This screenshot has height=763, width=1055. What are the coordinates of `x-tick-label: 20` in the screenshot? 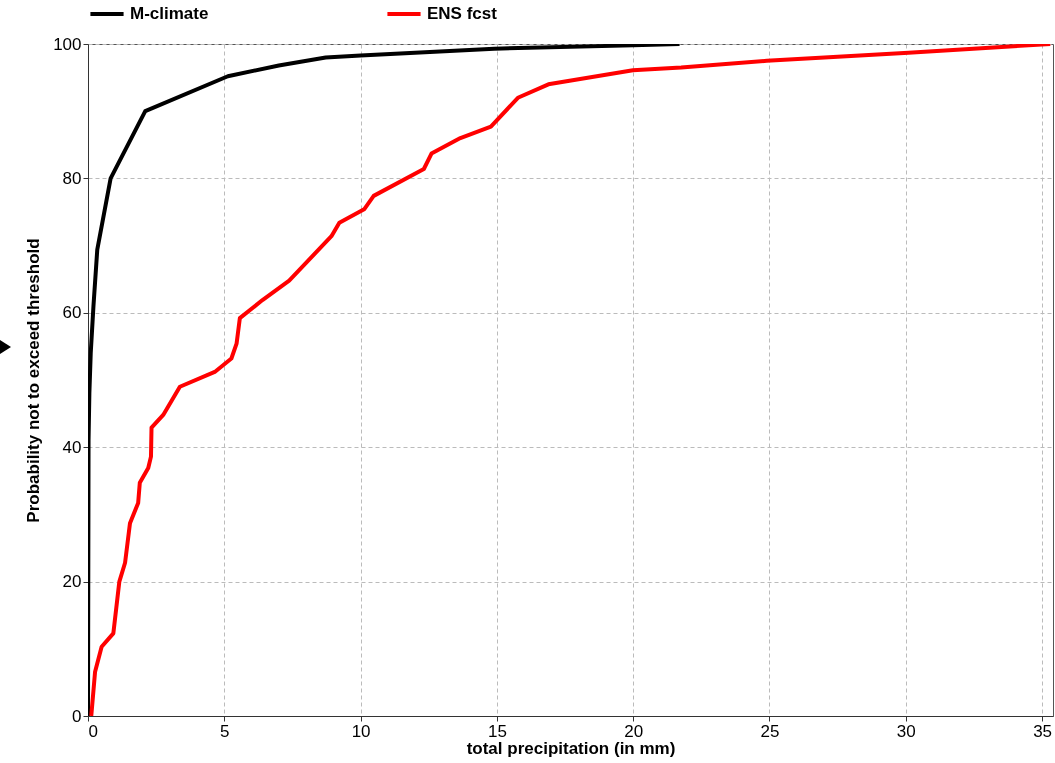 It's located at (634, 731).